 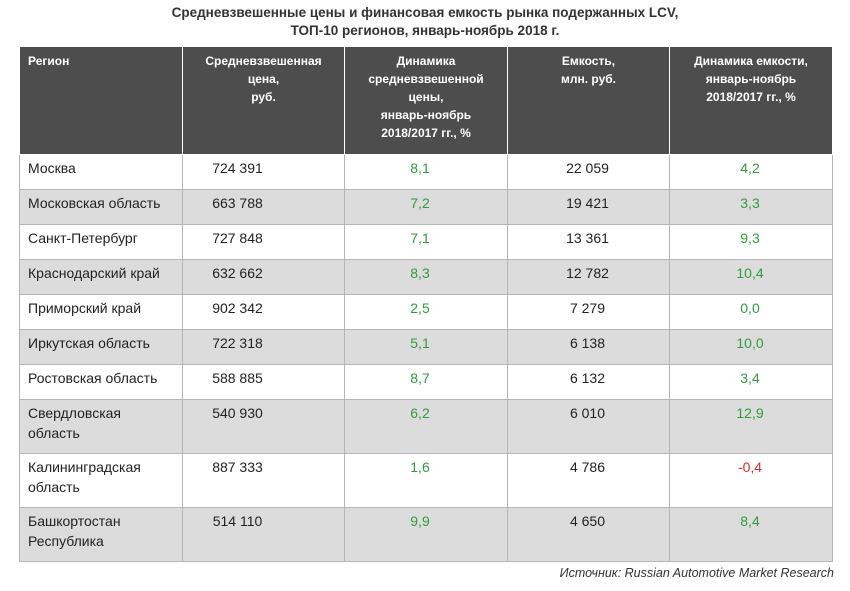 I want to click on cell-price-dynamics: 1,6, so click(x=426, y=480).